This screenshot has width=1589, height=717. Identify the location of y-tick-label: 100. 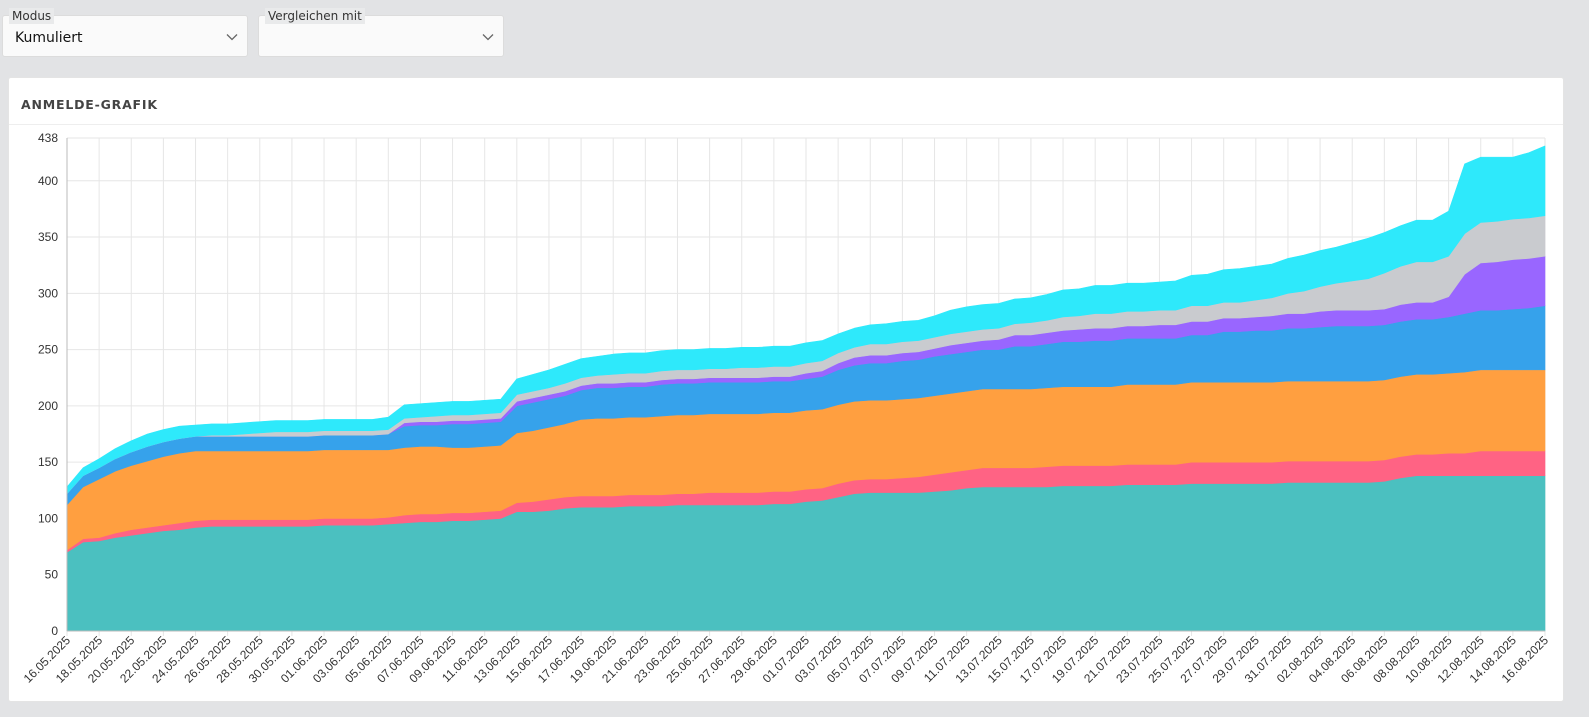
(48, 518).